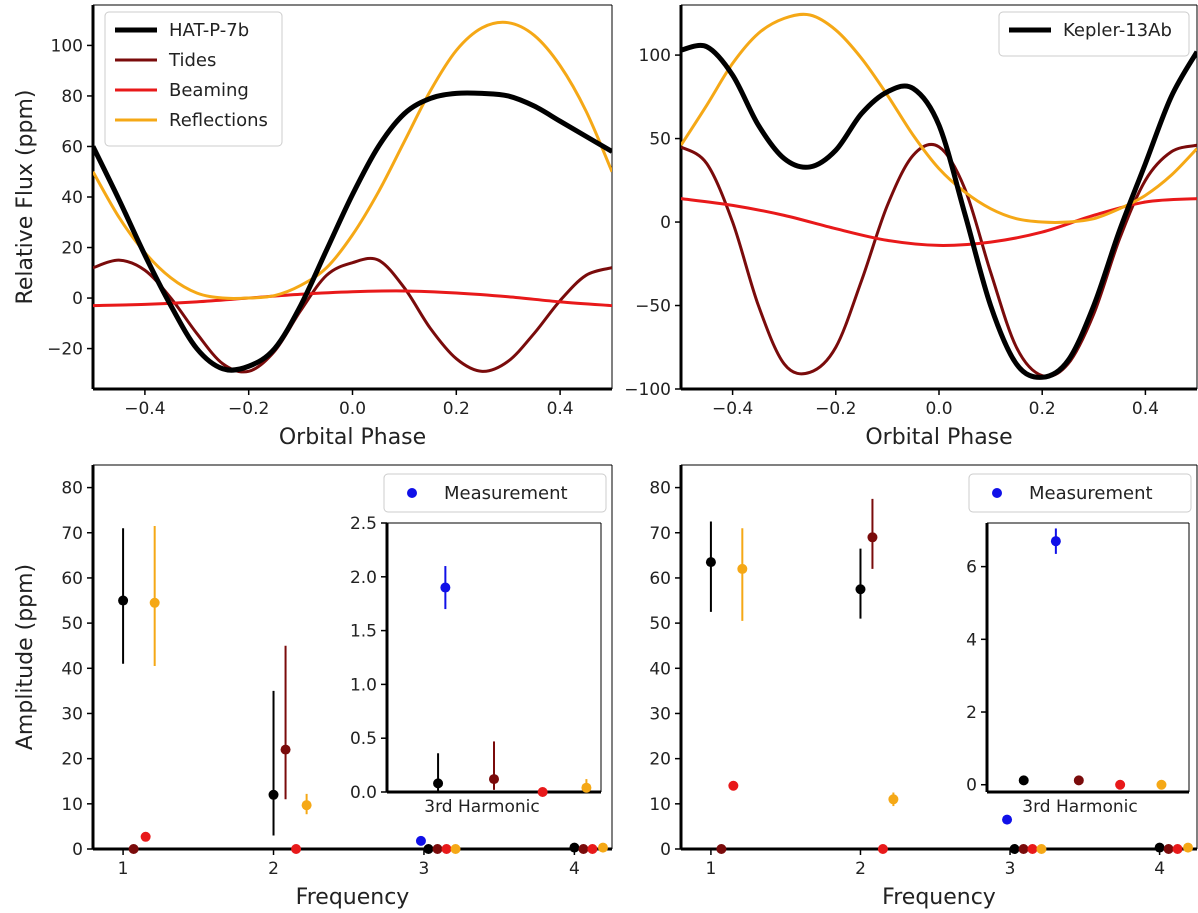  Describe the element at coordinates (653, 307) in the screenshot. I see `y-tick-label: −50` at that location.